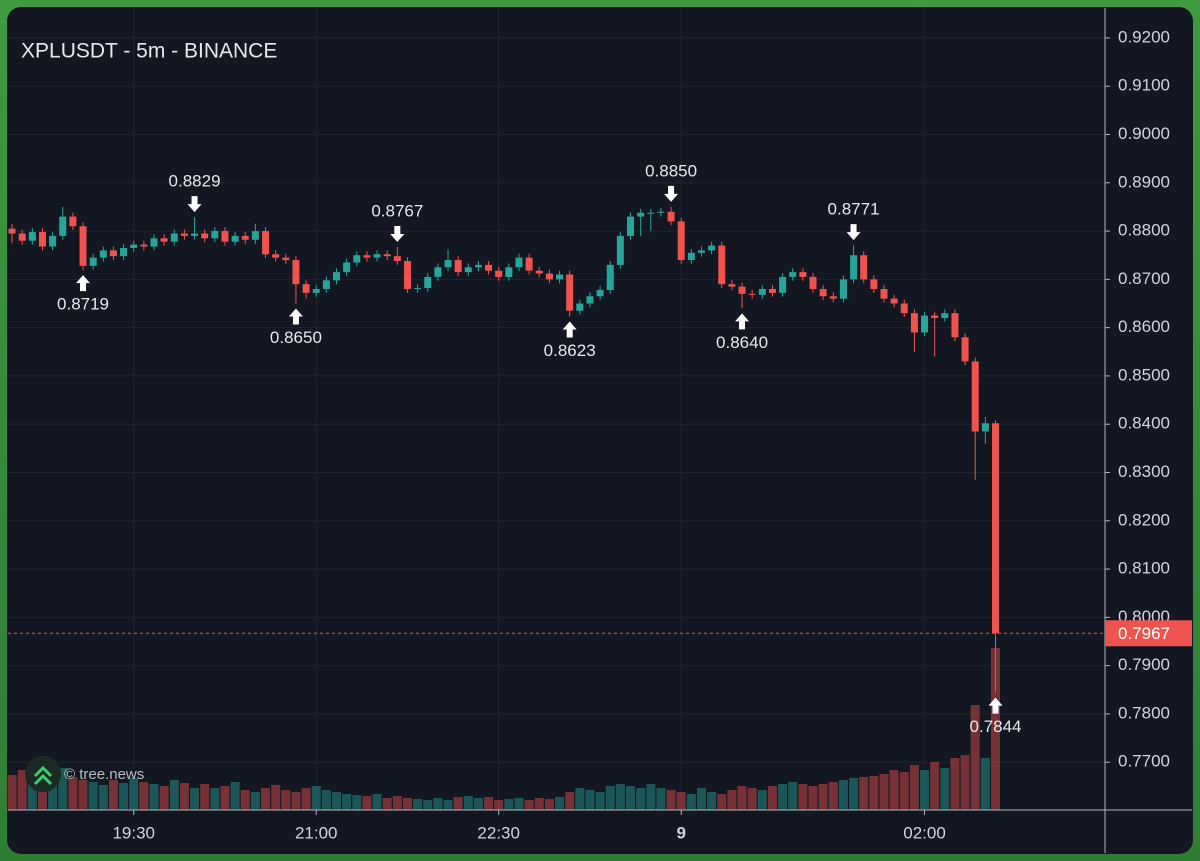  What do you see at coordinates (1144, 761) in the screenshot?
I see `y-tick-label: 0.7700` at bounding box center [1144, 761].